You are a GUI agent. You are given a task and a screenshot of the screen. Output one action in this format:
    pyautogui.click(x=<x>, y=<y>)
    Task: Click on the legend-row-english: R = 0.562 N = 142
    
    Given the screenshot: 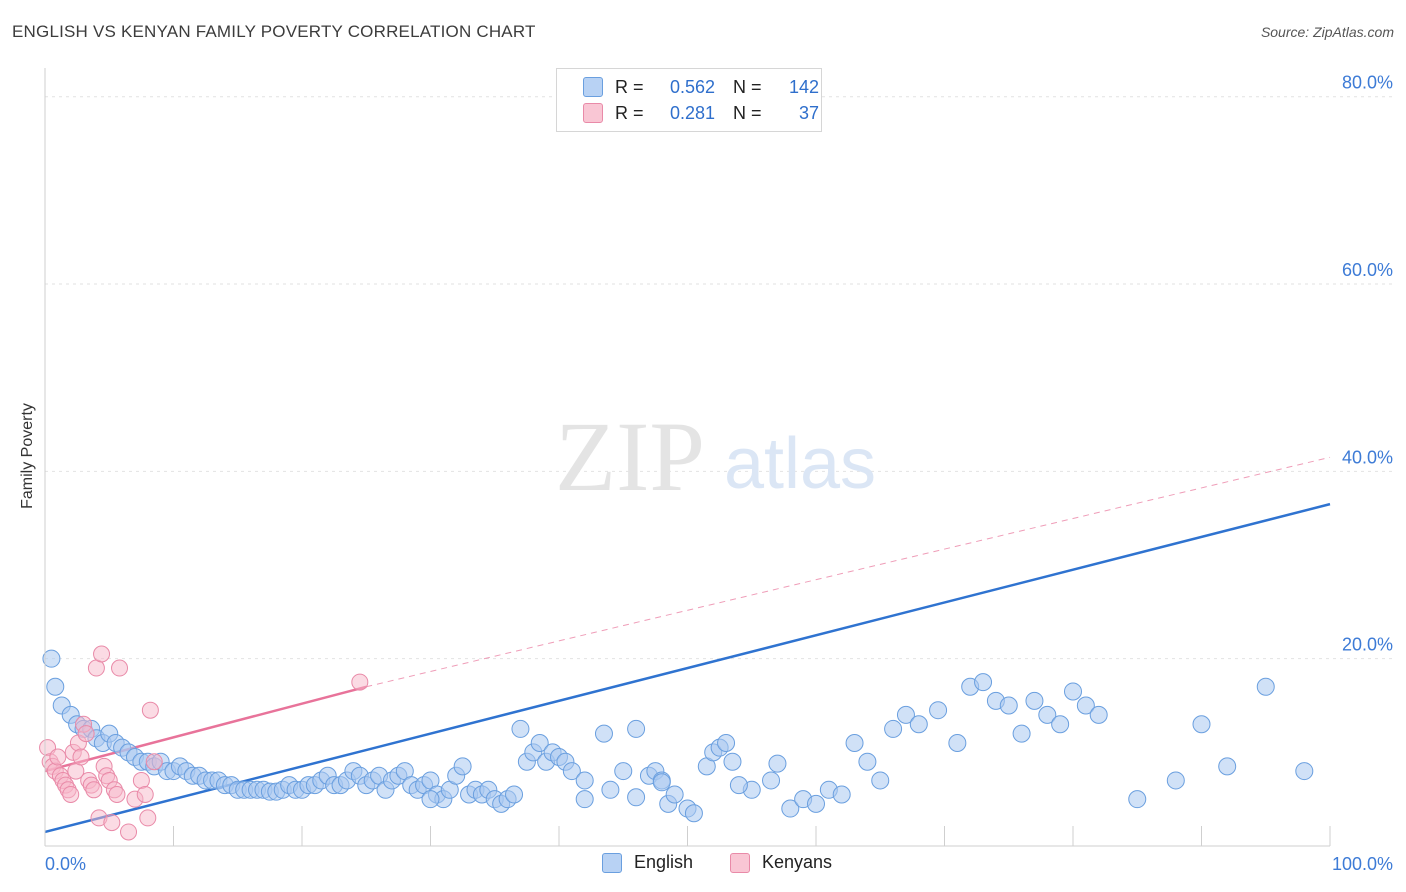 What is the action you would take?
    pyautogui.click(x=701, y=87)
    